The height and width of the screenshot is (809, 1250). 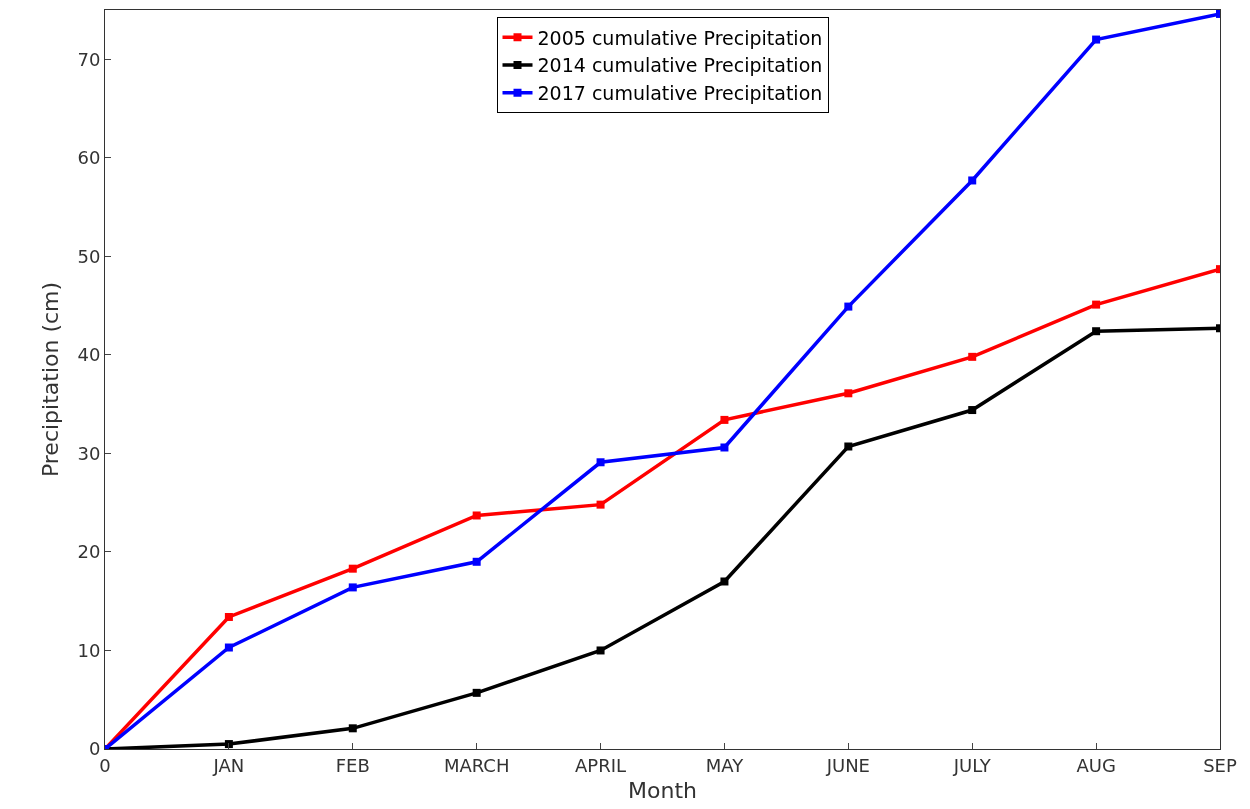 What do you see at coordinates (94, 749) in the screenshot?
I see `y-tick-label: 0` at bounding box center [94, 749].